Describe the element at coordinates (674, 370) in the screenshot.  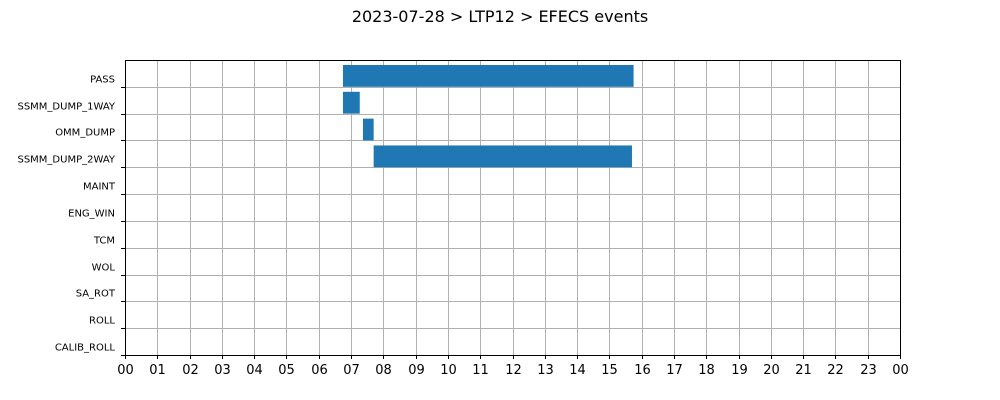
I see `x-tick-label: 17` at that location.